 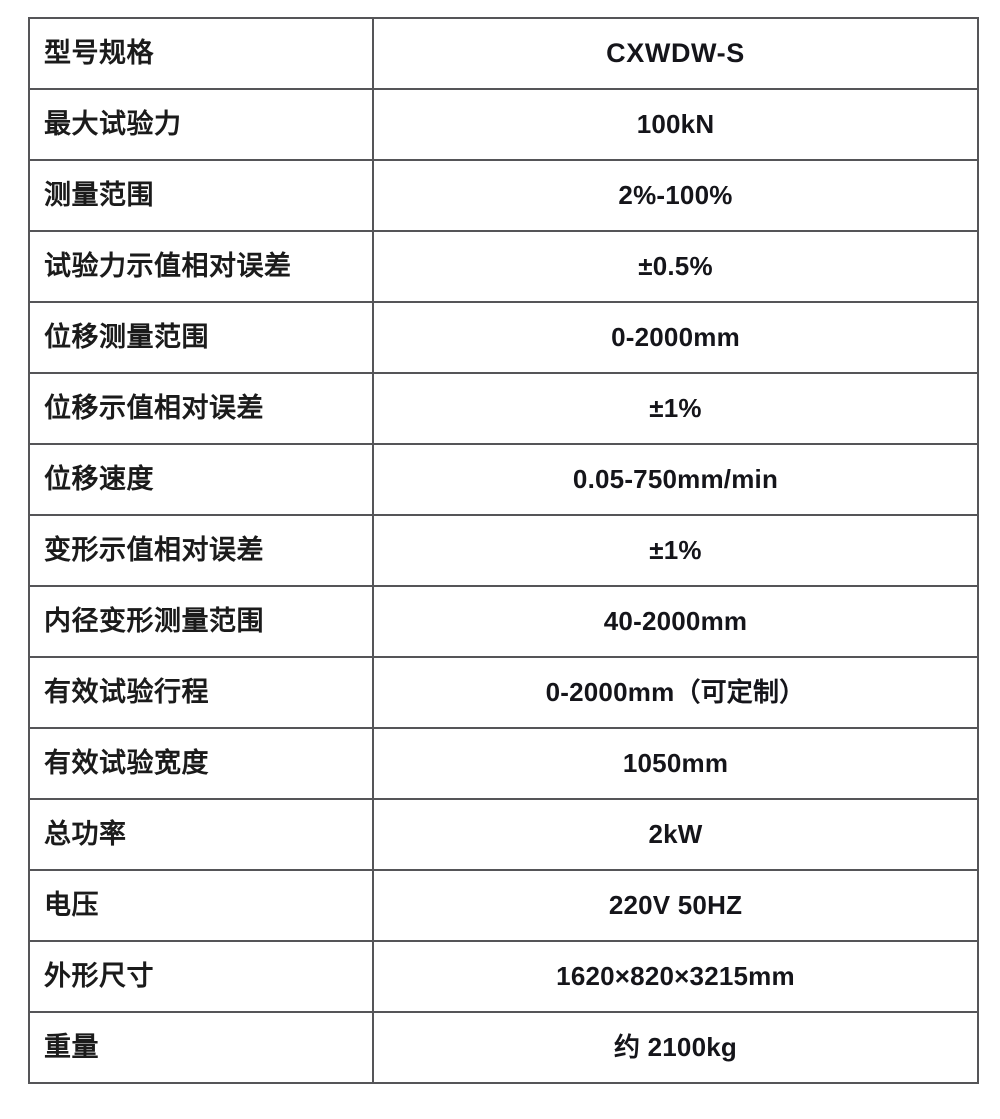 I want to click on row-value-inner-diameter-deformation-range: 40-2000mm, so click(x=675, y=621).